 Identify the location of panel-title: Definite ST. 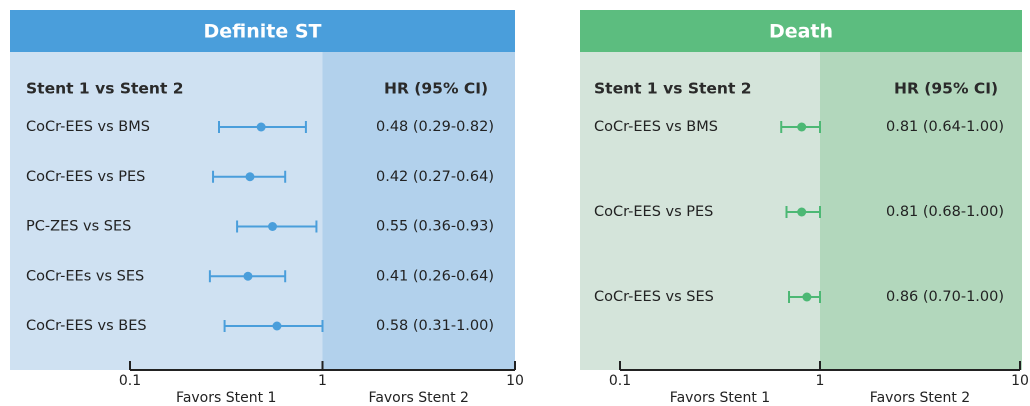
(262, 32).